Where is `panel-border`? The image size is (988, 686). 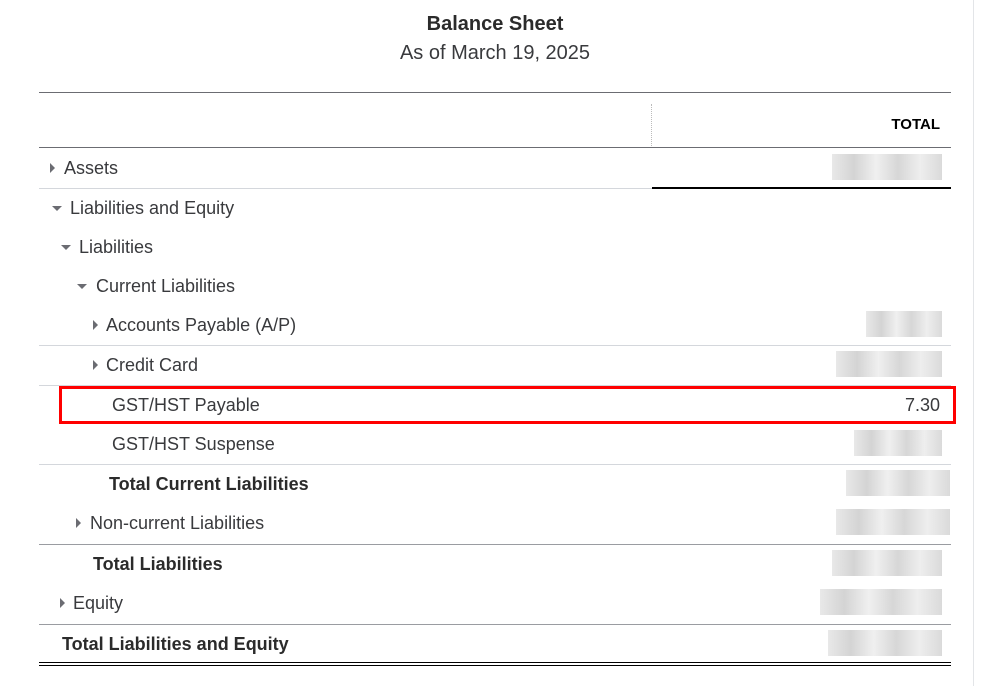 panel-border is located at coordinates (973, 343).